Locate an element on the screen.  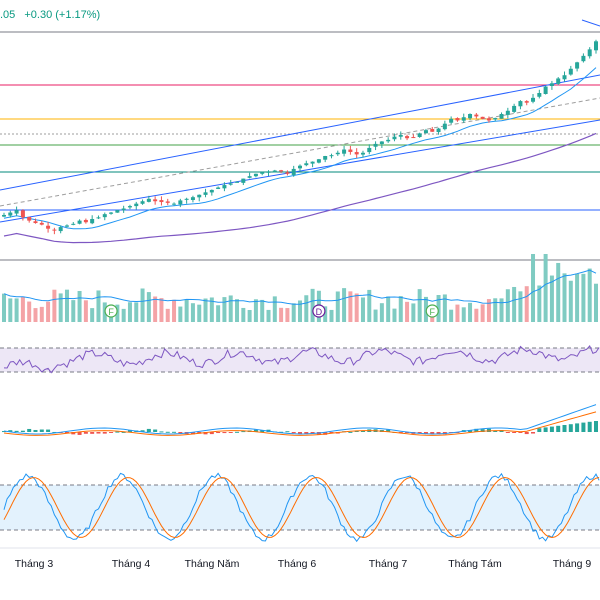
x-tick-label: Tháng 6 is located at coordinates (297, 564).